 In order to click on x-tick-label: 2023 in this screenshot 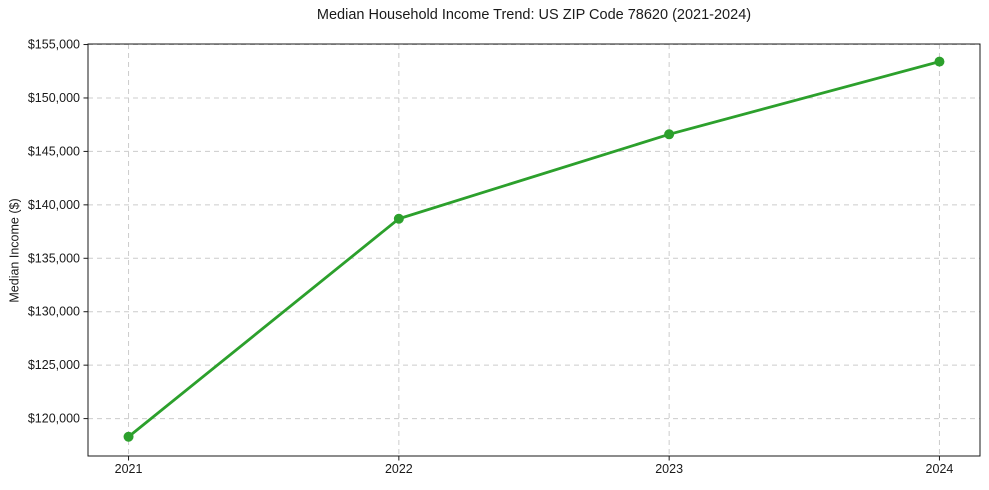, I will do `click(669, 469)`.